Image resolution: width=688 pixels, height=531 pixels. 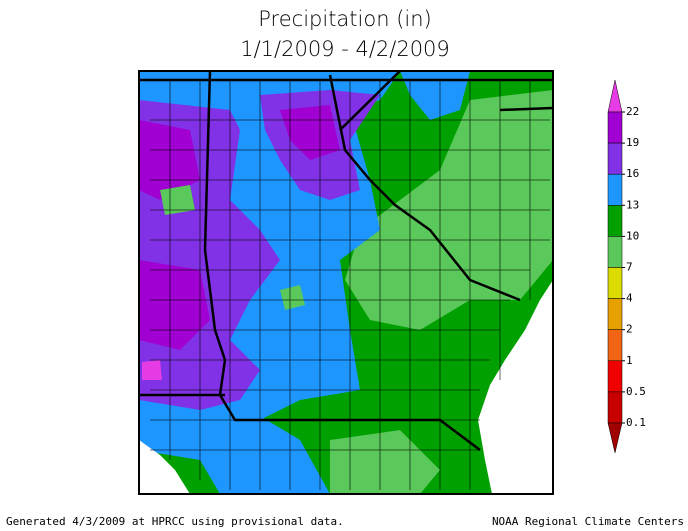 I want to click on colorbar-label: 0.5, so click(x=636, y=391).